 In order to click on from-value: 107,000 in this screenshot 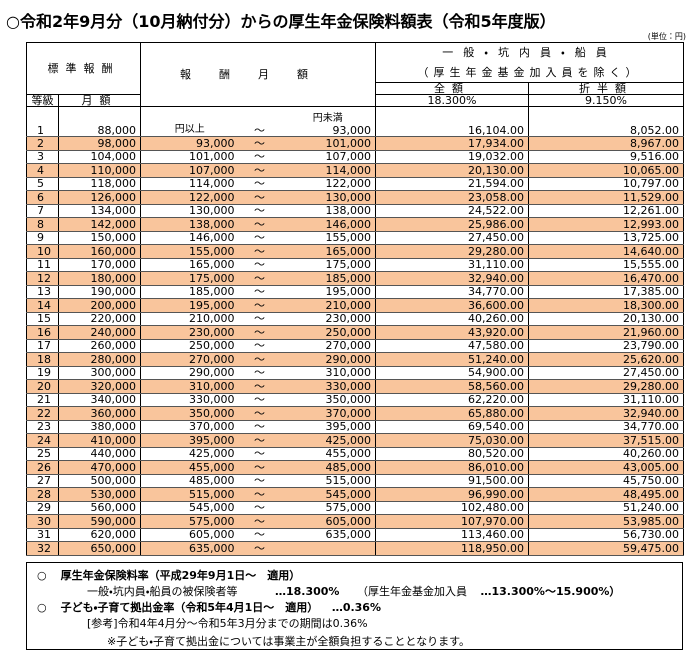, I will do `click(212, 170)`.